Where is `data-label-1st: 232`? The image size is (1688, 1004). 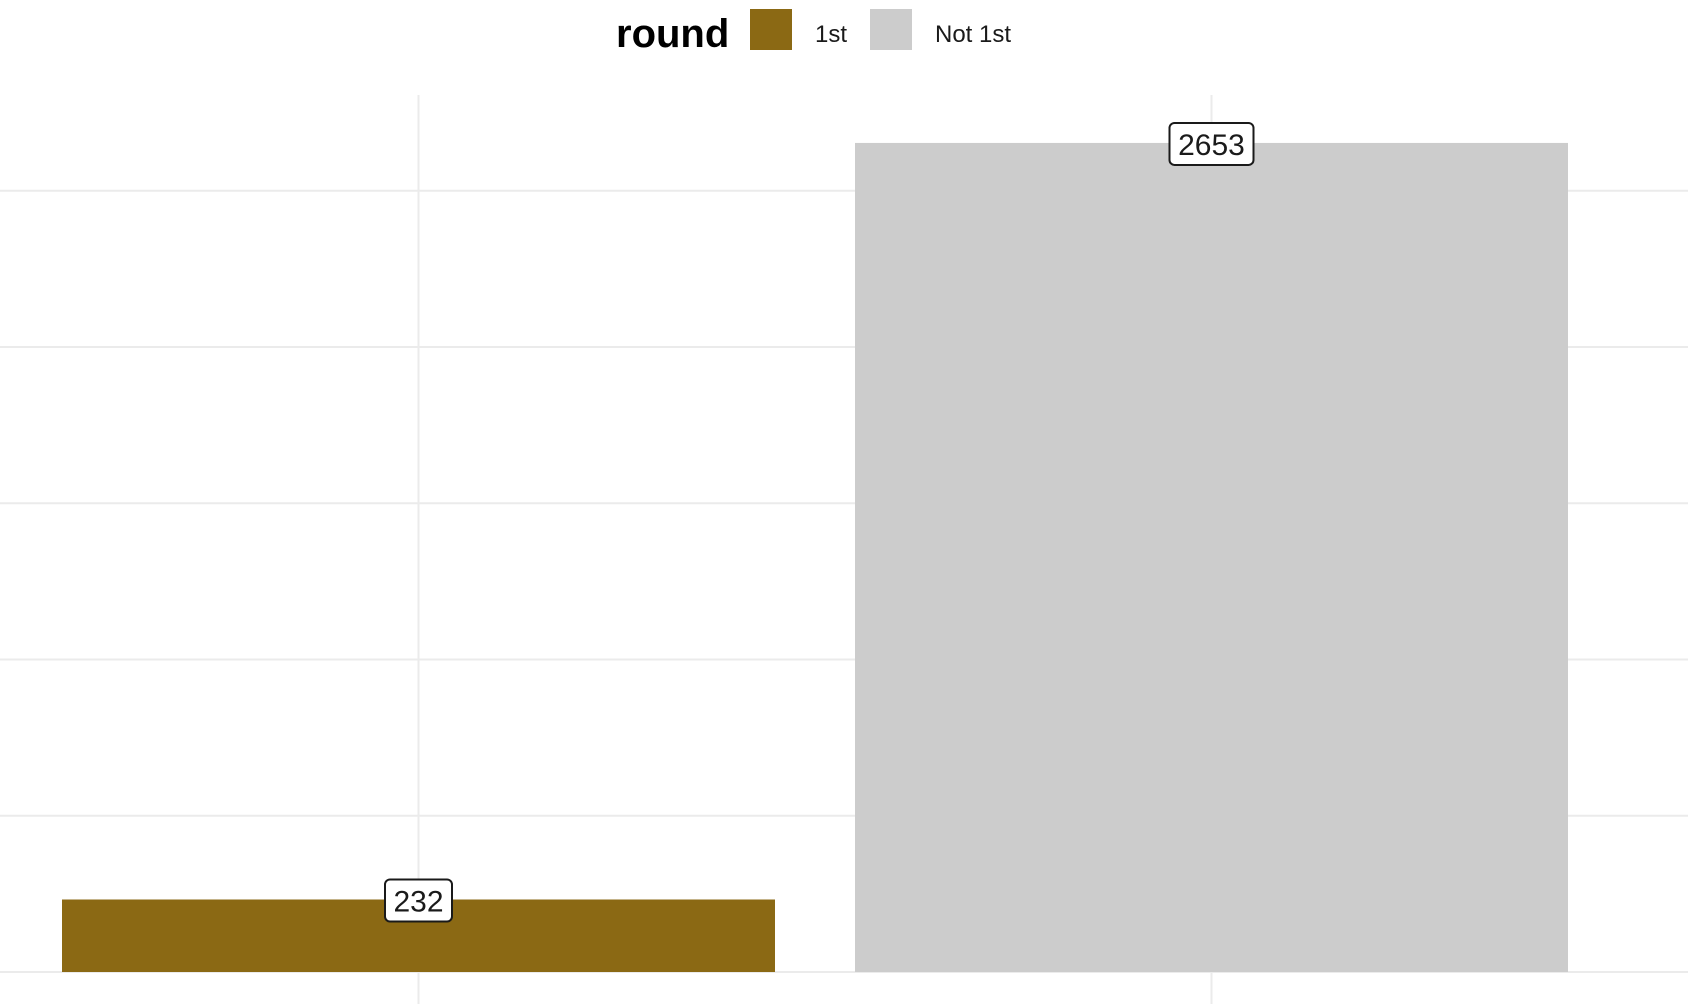 data-label-1st: 232 is located at coordinates (418, 900).